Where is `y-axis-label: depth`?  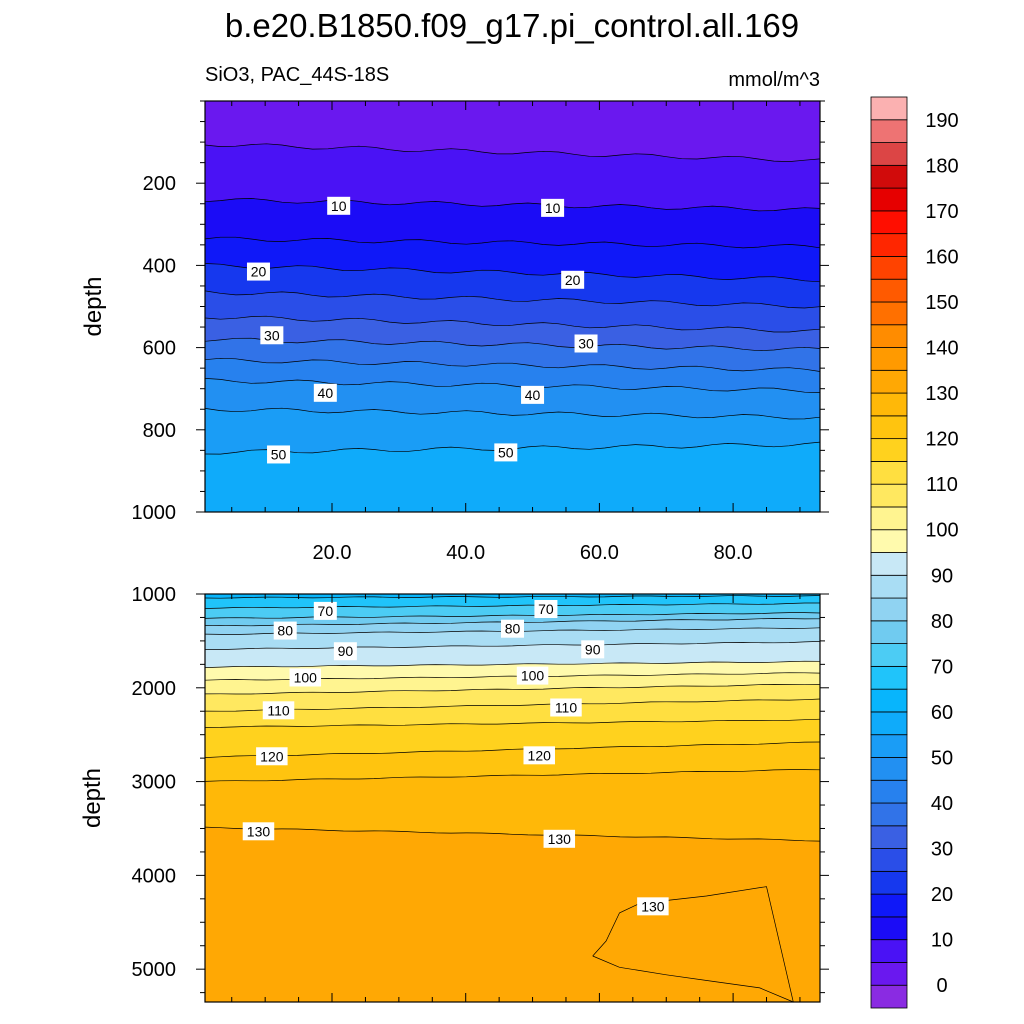
y-axis-label: depth is located at coordinates (92, 798).